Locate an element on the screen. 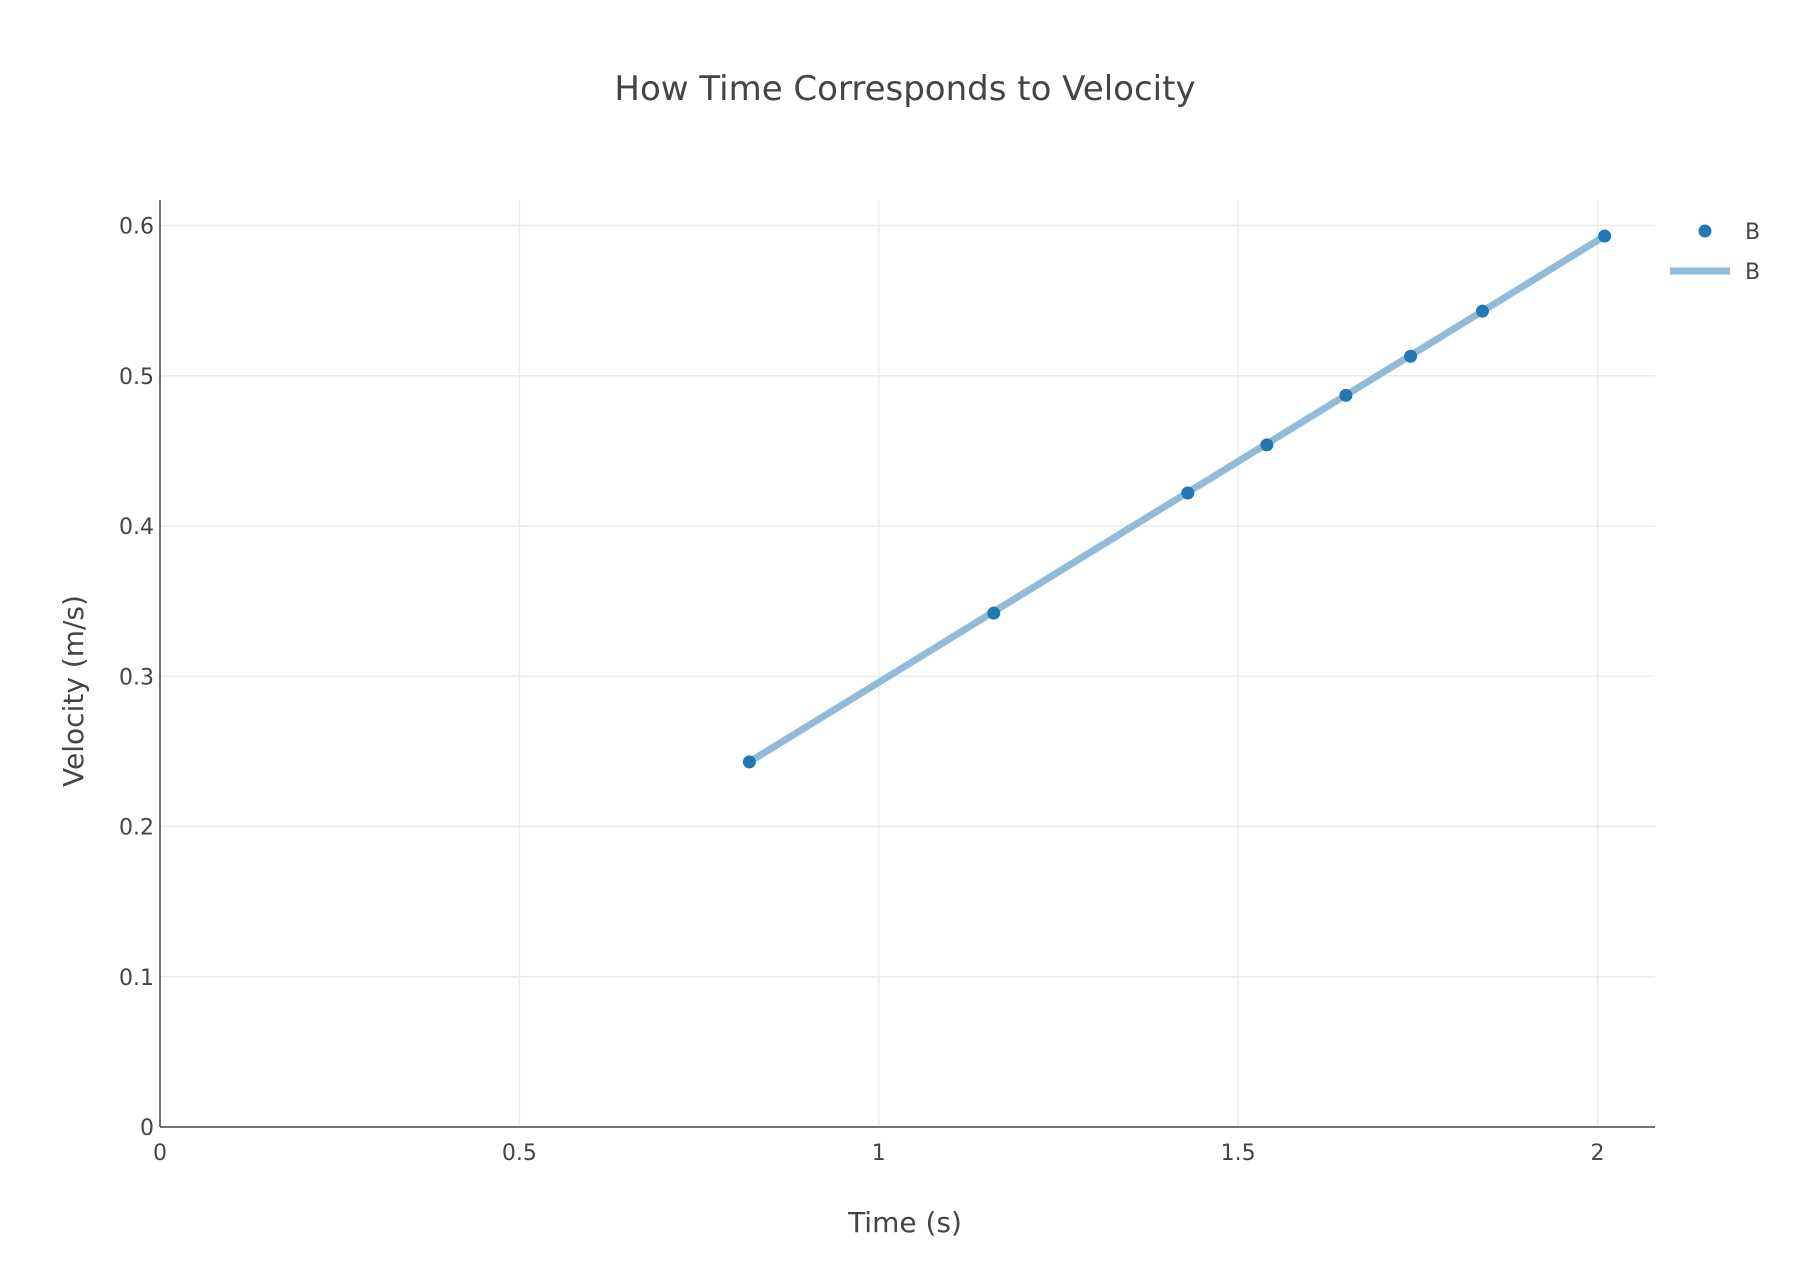  x-tick-label: 0.5 is located at coordinates (519, 1153).